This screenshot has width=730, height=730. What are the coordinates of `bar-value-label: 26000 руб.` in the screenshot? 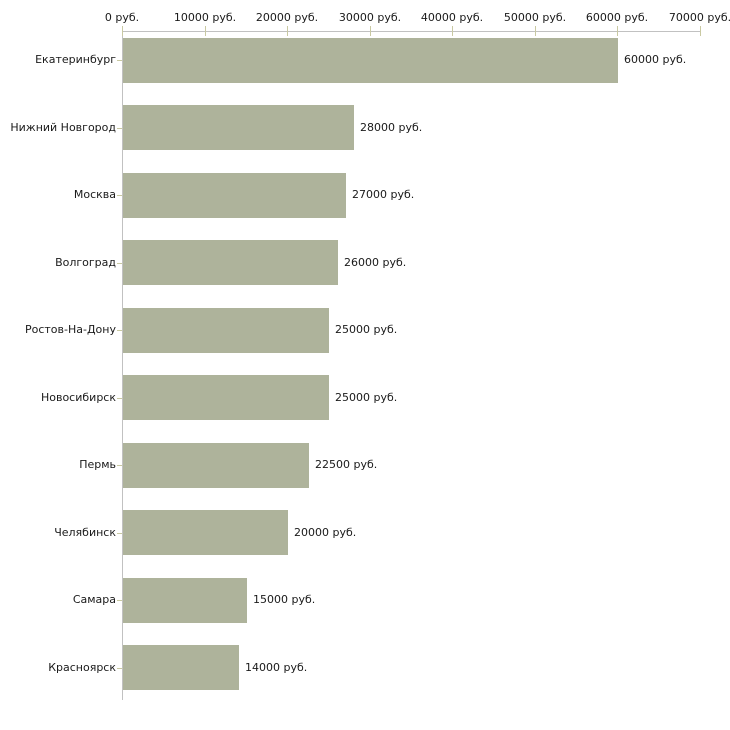 It's located at (375, 262).